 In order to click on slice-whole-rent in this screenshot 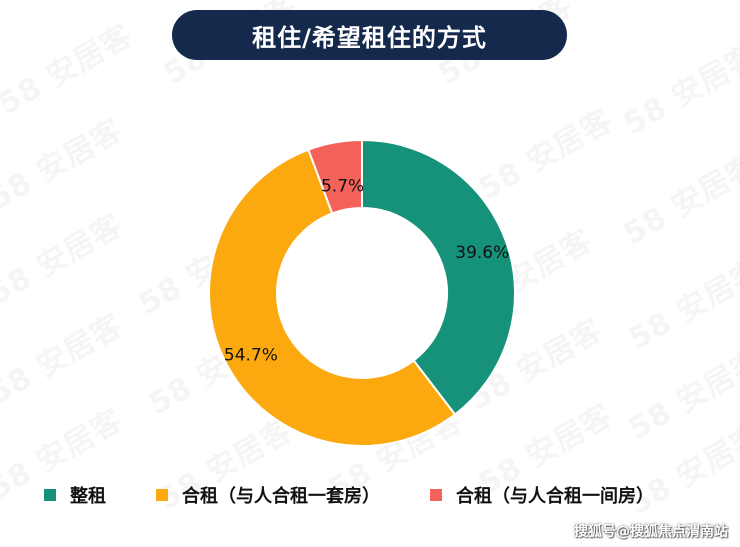, I will do `click(438, 277)`.